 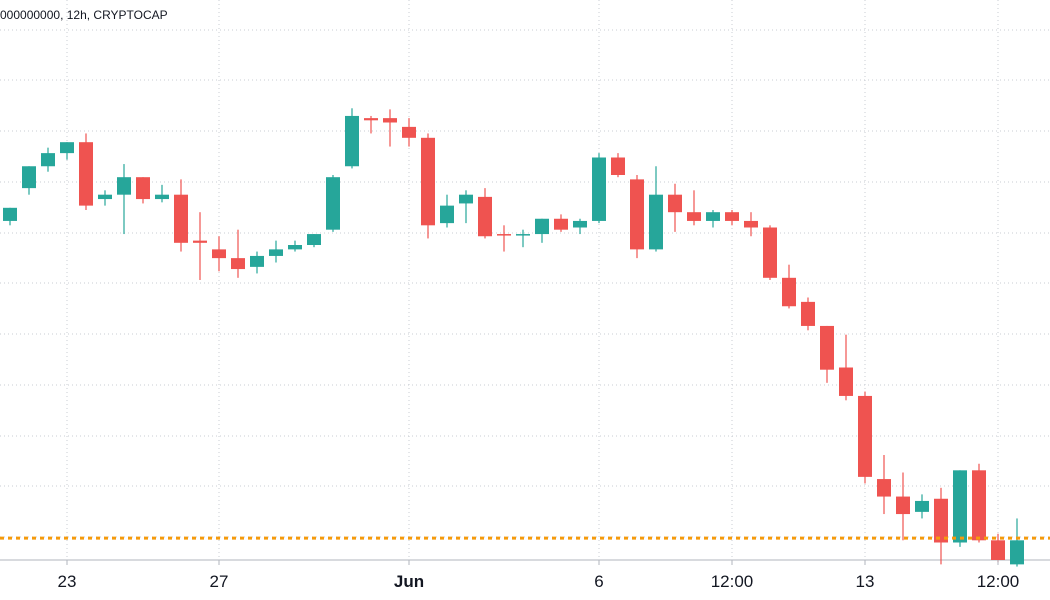 I want to click on x-tick-label: 23, so click(x=67, y=581).